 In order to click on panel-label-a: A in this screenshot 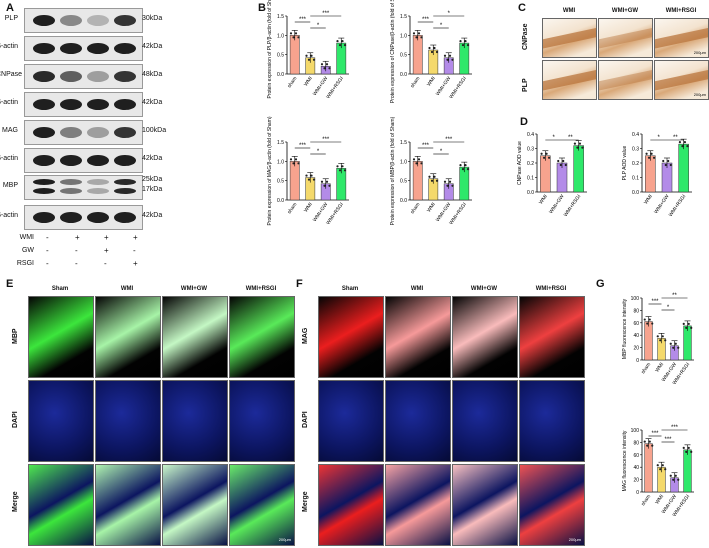, I will do `click(10, 8)`.